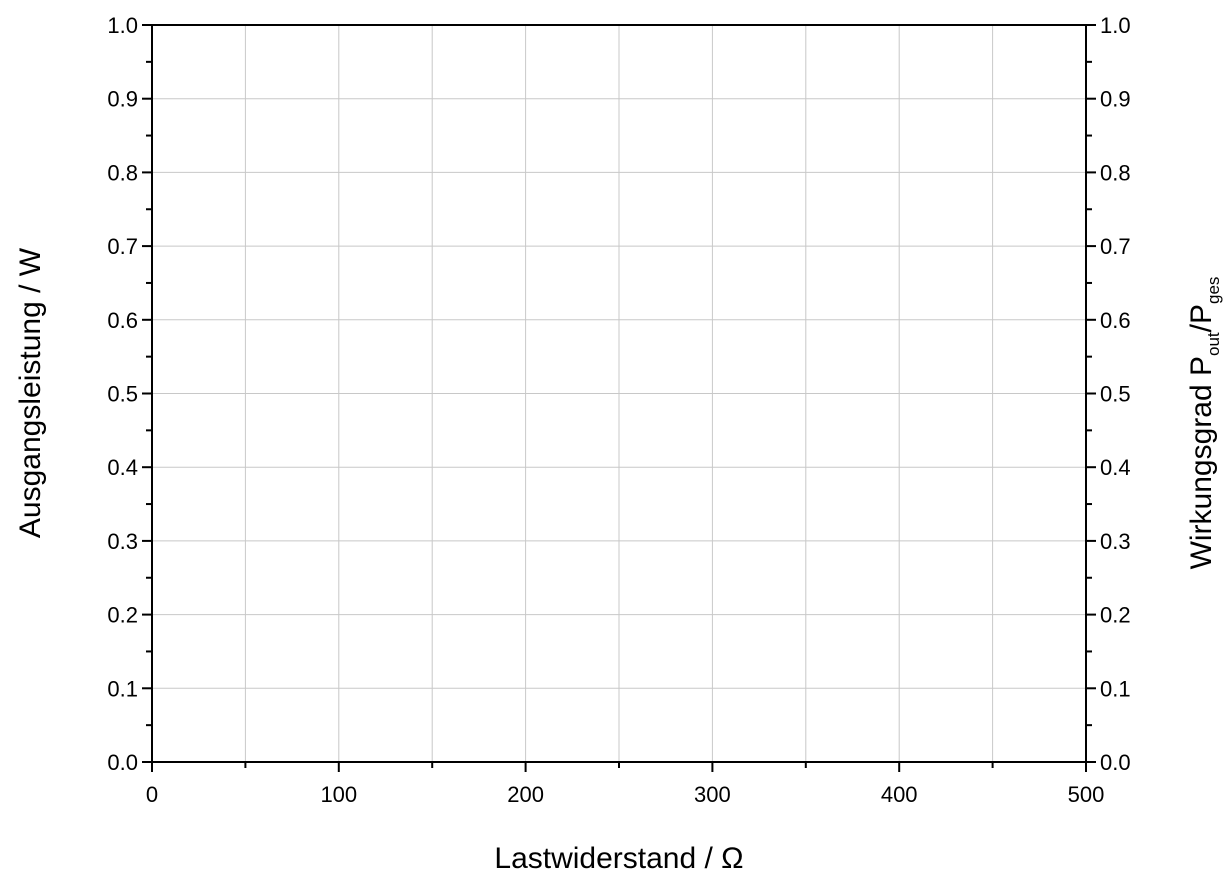 Image resolution: width=1226 pixels, height=876 pixels. What do you see at coordinates (1115, 172) in the screenshot?
I see `y2-tick-label: 0.8` at bounding box center [1115, 172].